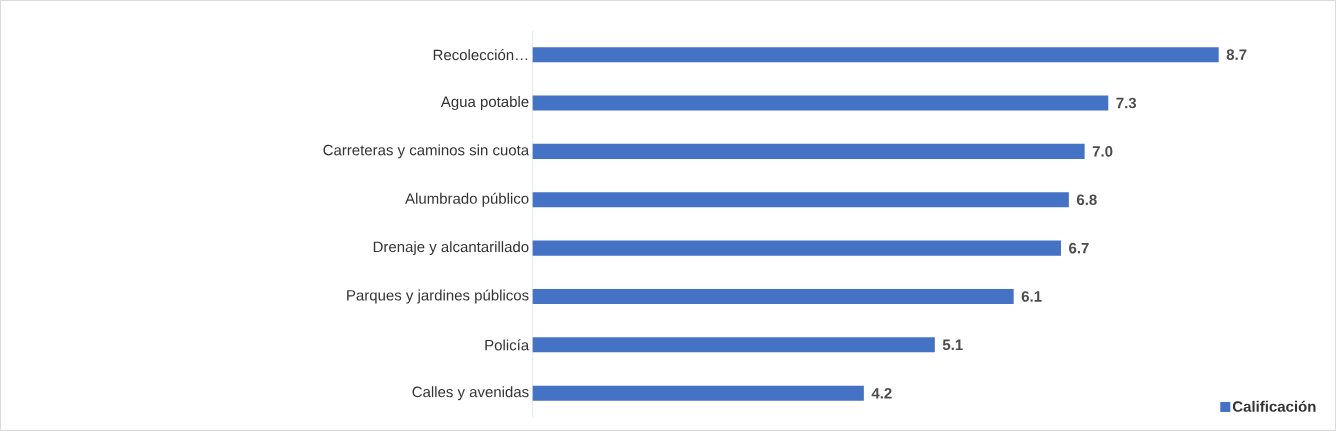  What do you see at coordinates (451, 248) in the screenshot?
I see `y-tick-label: Drenaje y alcantarillado` at bounding box center [451, 248].